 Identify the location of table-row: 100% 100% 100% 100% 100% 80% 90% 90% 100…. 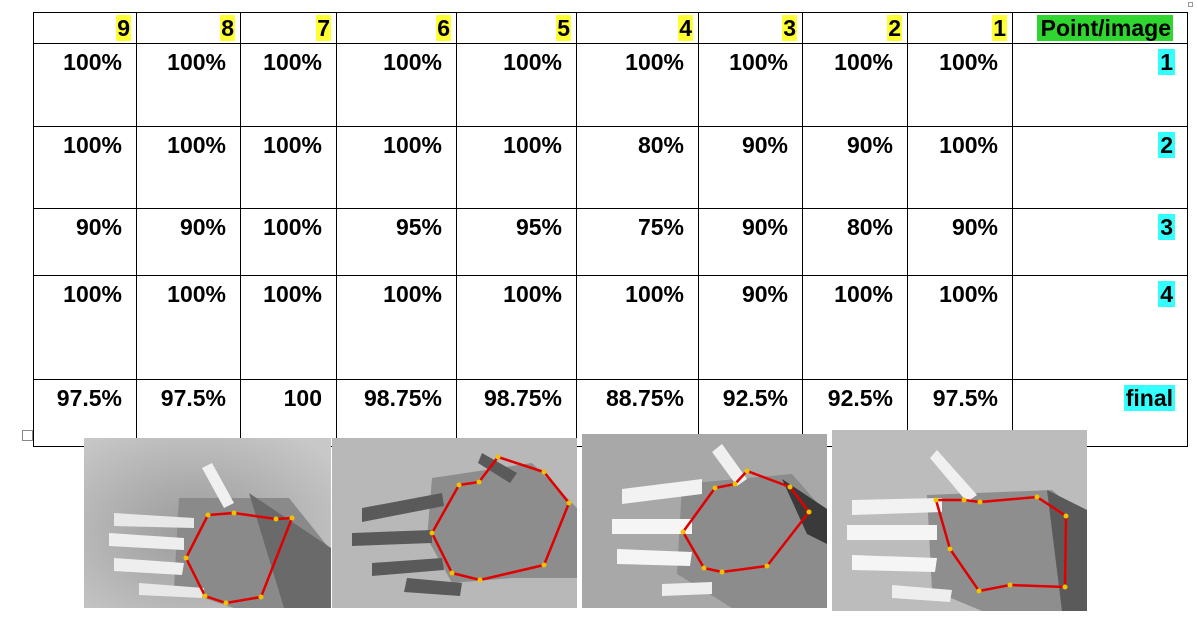
(610, 167).